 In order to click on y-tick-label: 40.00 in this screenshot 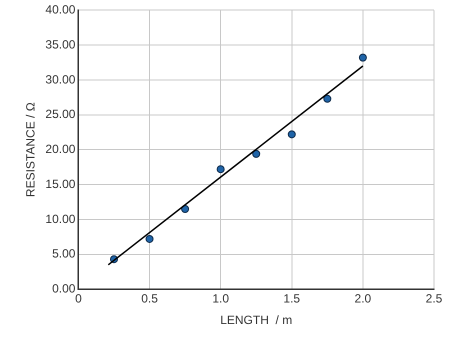, I will do `click(60, 9)`.